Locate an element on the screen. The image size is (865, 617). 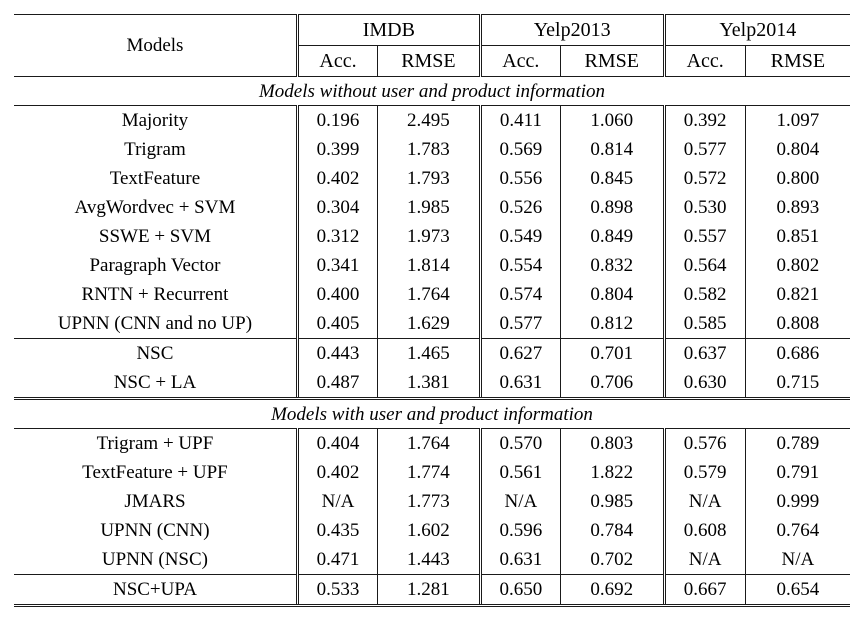
value-cell: 0.576 is located at coordinates (704, 443).